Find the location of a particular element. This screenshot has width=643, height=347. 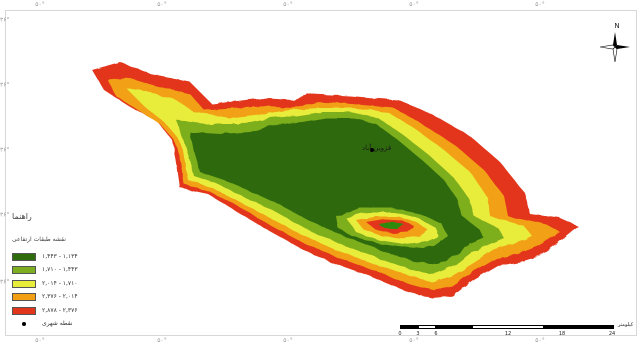

legend-item: ۱,۱۳۴ - ۱,۴۴۳ is located at coordinates (45, 256).